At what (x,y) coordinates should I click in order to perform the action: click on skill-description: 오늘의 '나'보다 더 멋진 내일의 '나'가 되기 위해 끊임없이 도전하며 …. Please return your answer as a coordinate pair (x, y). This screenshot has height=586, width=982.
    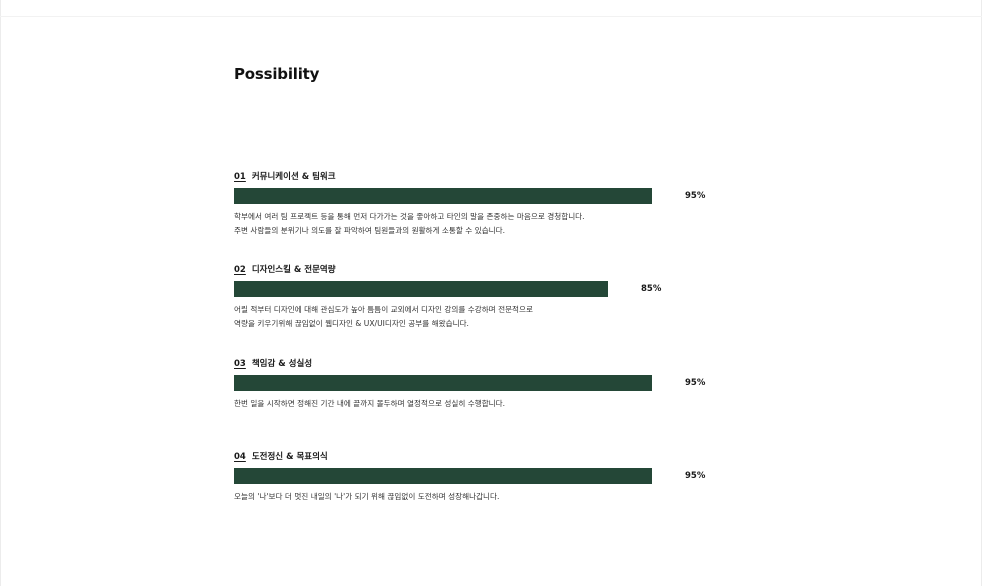
    Looking at the image, I should click on (484, 497).